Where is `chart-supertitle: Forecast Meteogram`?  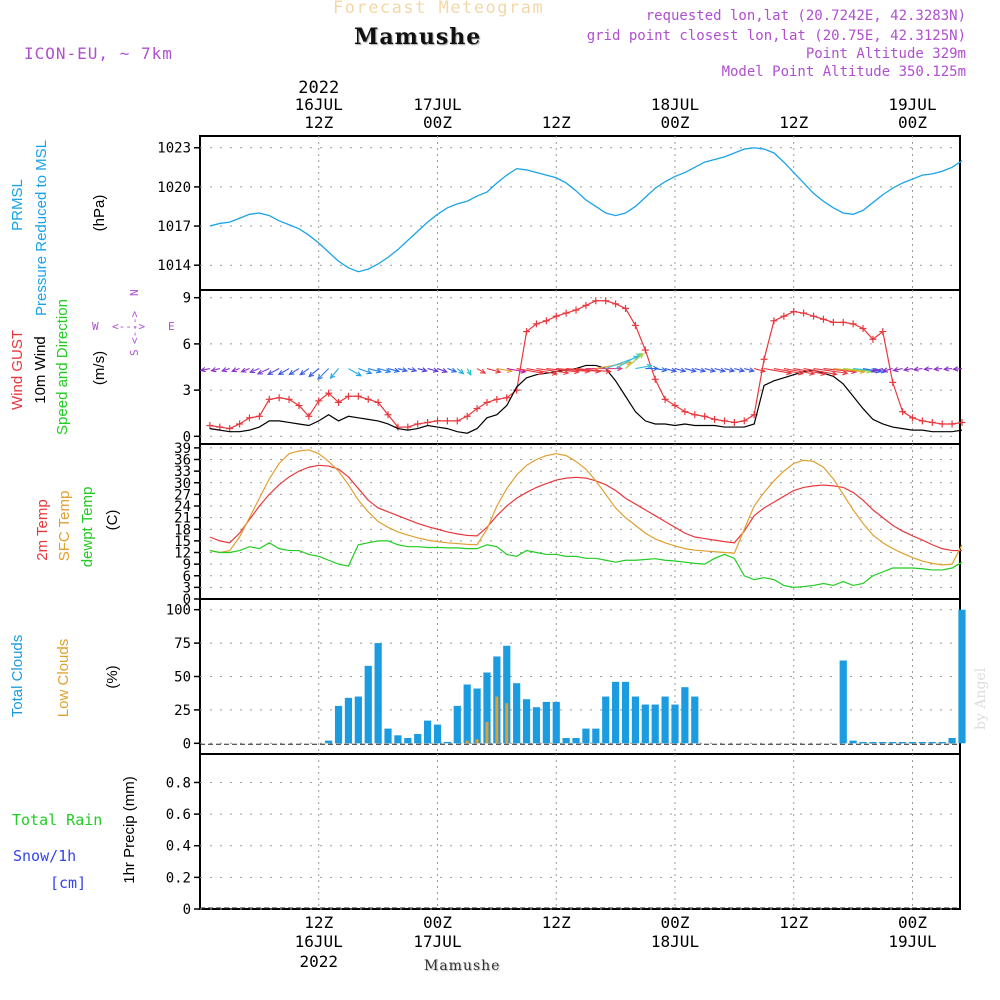
chart-supertitle: Forecast Meteogram is located at coordinates (439, 9).